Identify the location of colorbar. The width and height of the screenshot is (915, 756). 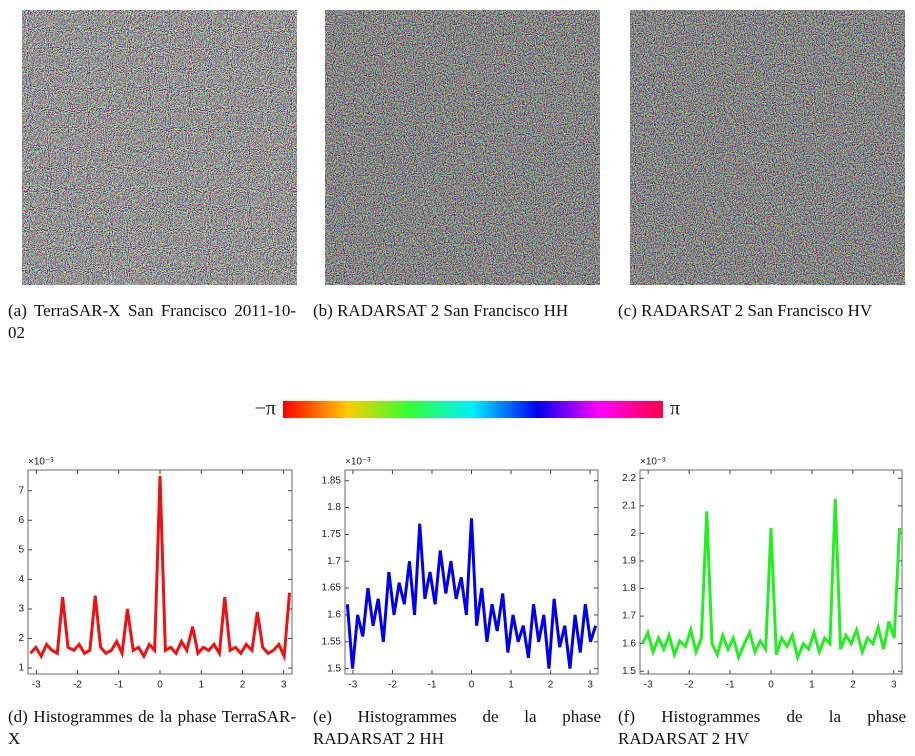
(473, 409).